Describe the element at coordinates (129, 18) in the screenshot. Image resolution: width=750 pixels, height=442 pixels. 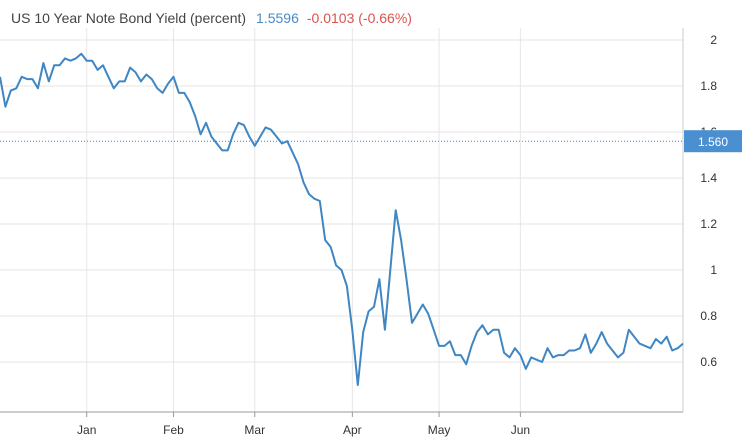
I see `chart-title: US 10 Year Note Bond Yield (percent)` at that location.